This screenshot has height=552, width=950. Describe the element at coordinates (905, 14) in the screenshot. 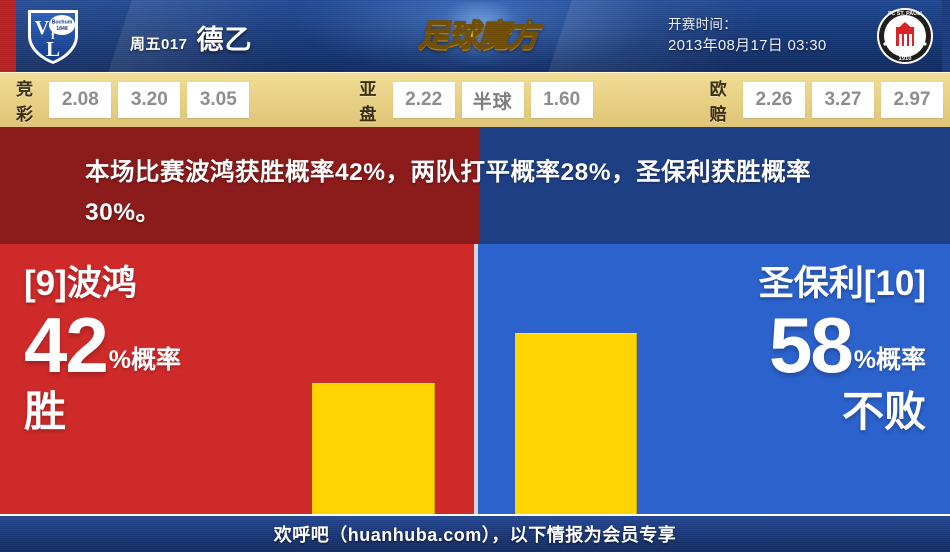

I see `svg-text: FC ST. PAULI` at that location.